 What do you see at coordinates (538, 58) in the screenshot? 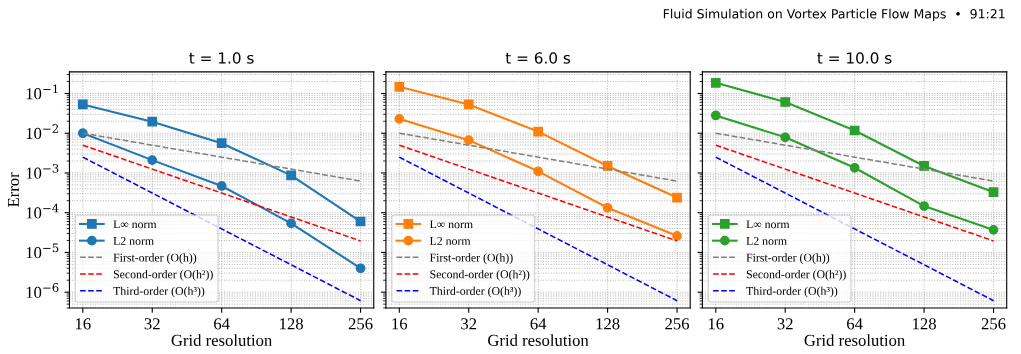
I see `chart-title: t = 6.0 s` at bounding box center [538, 58].